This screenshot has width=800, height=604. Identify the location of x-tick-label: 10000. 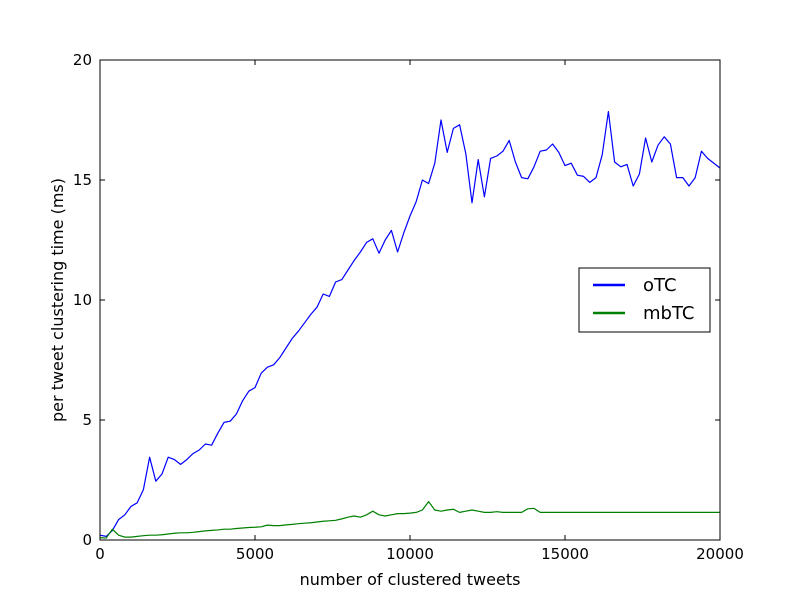
(410, 554).